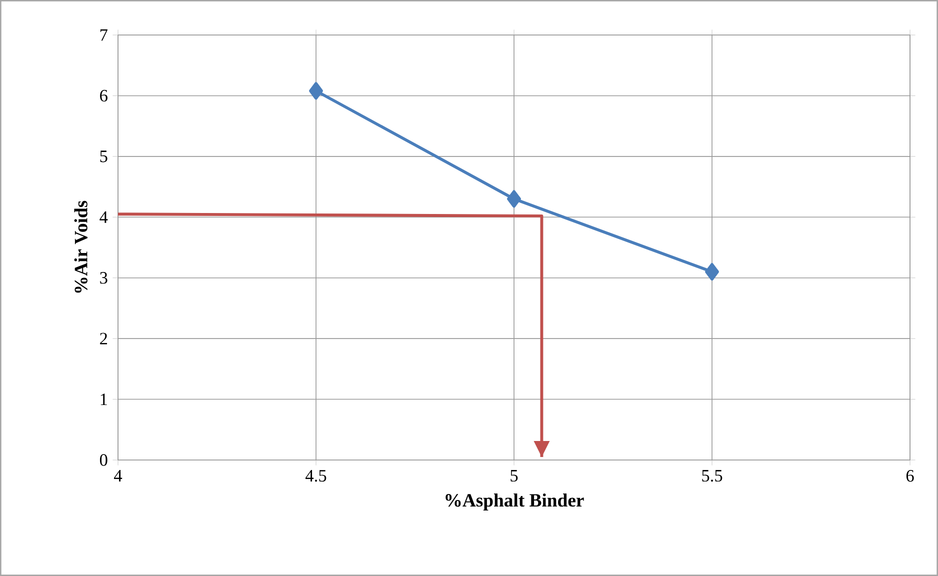 This screenshot has width=938, height=576. Describe the element at coordinates (104, 460) in the screenshot. I see `y-tick-label: 0` at that location.